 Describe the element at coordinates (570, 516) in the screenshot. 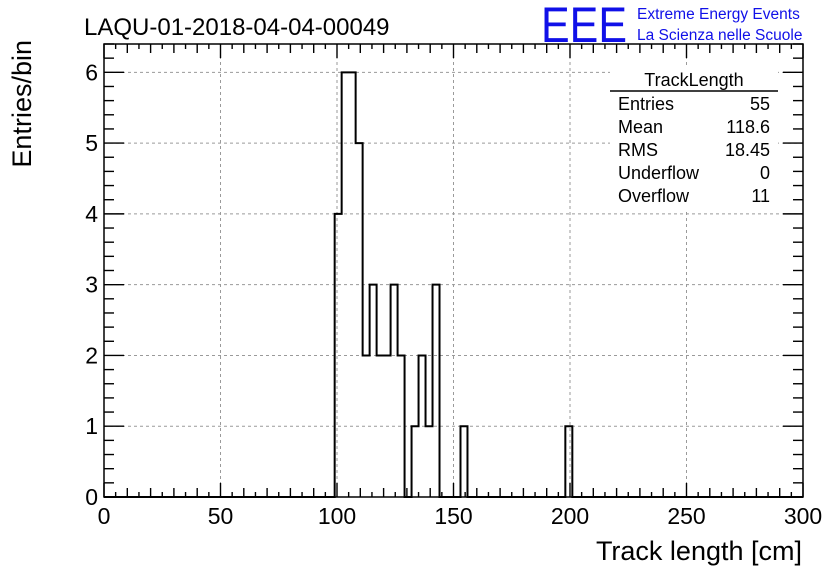

I see `x-tick-label: 200` at that location.